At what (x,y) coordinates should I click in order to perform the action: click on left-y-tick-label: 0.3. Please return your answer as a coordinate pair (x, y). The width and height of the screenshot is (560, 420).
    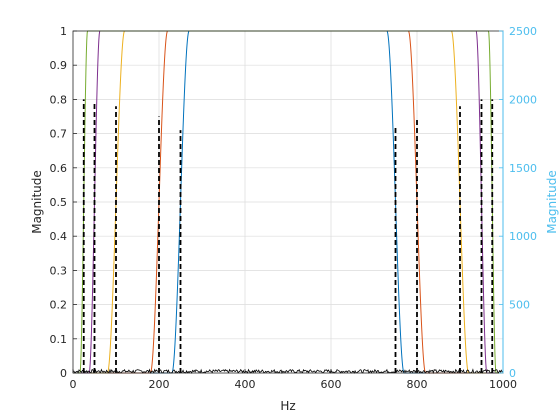
    Looking at the image, I should click on (59, 270).